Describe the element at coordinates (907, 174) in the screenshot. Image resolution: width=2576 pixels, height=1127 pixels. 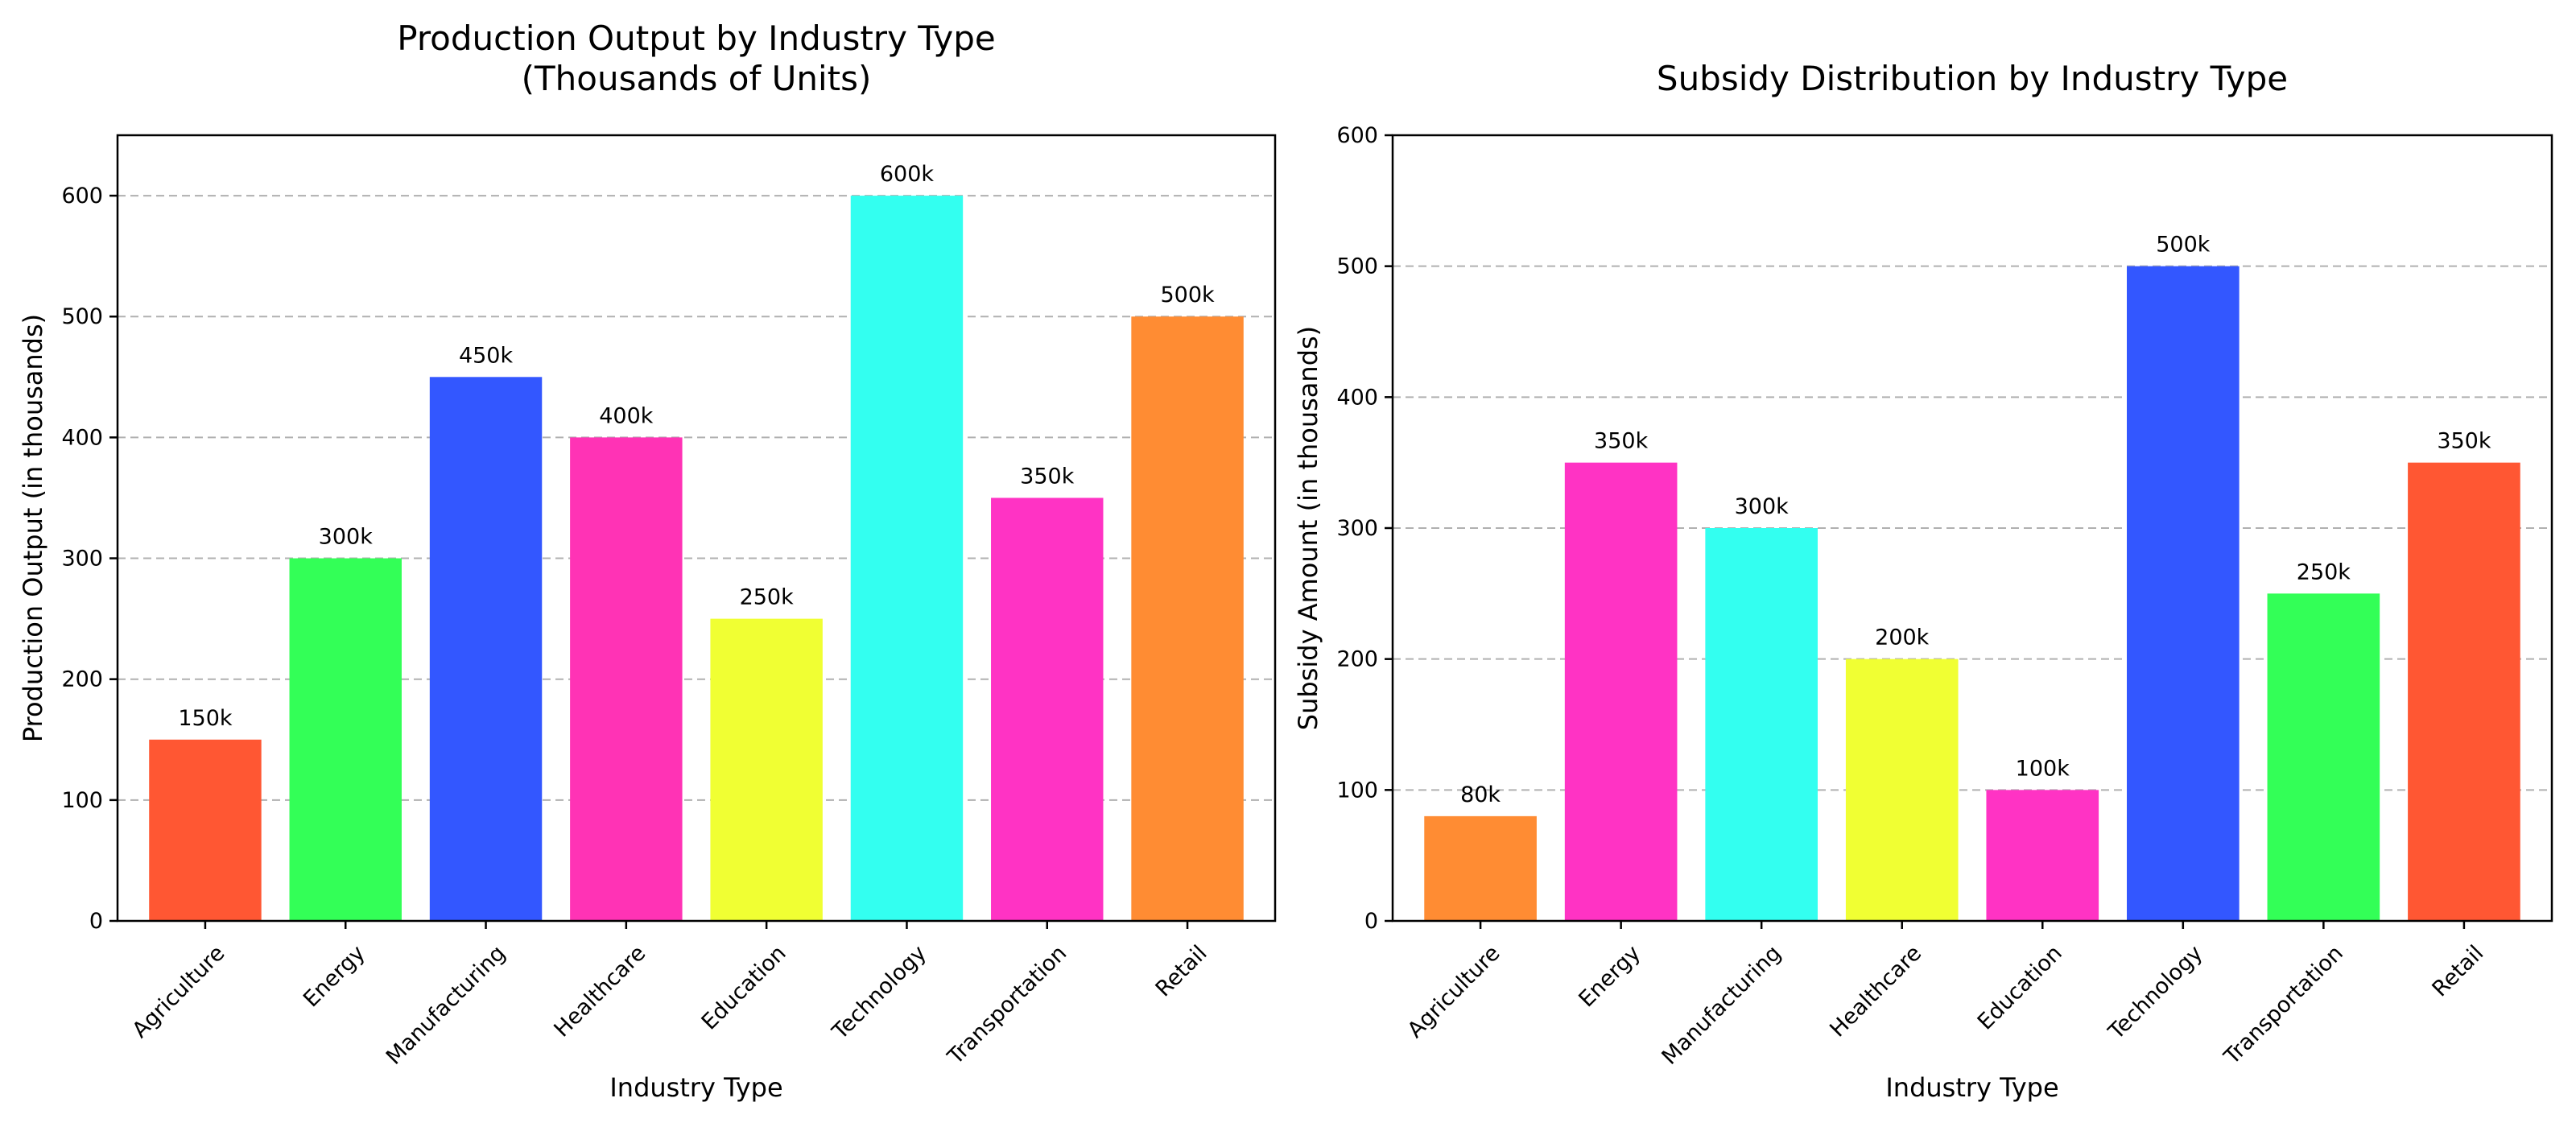
I see `chart1-data-label: 600k` at that location.